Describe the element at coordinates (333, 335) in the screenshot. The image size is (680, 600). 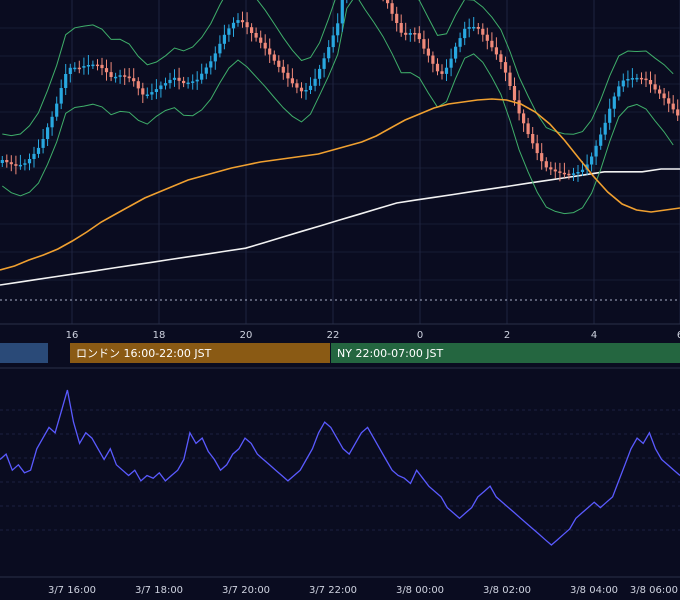
I see `price-tick-label: 22` at that location.